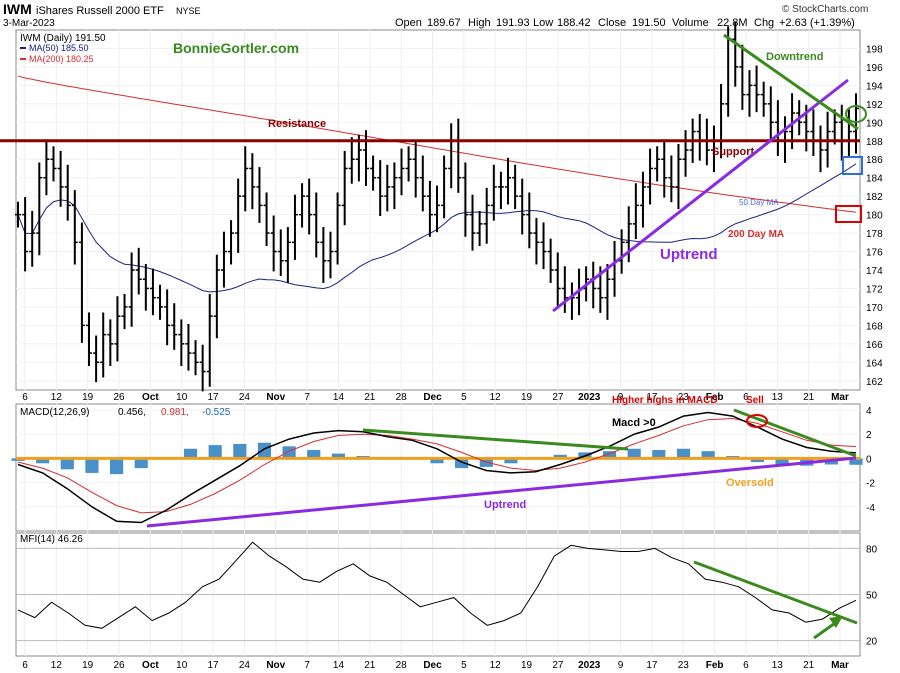 This screenshot has width=900, height=673. I want to click on macd-uptrend-line, so click(501, 492).